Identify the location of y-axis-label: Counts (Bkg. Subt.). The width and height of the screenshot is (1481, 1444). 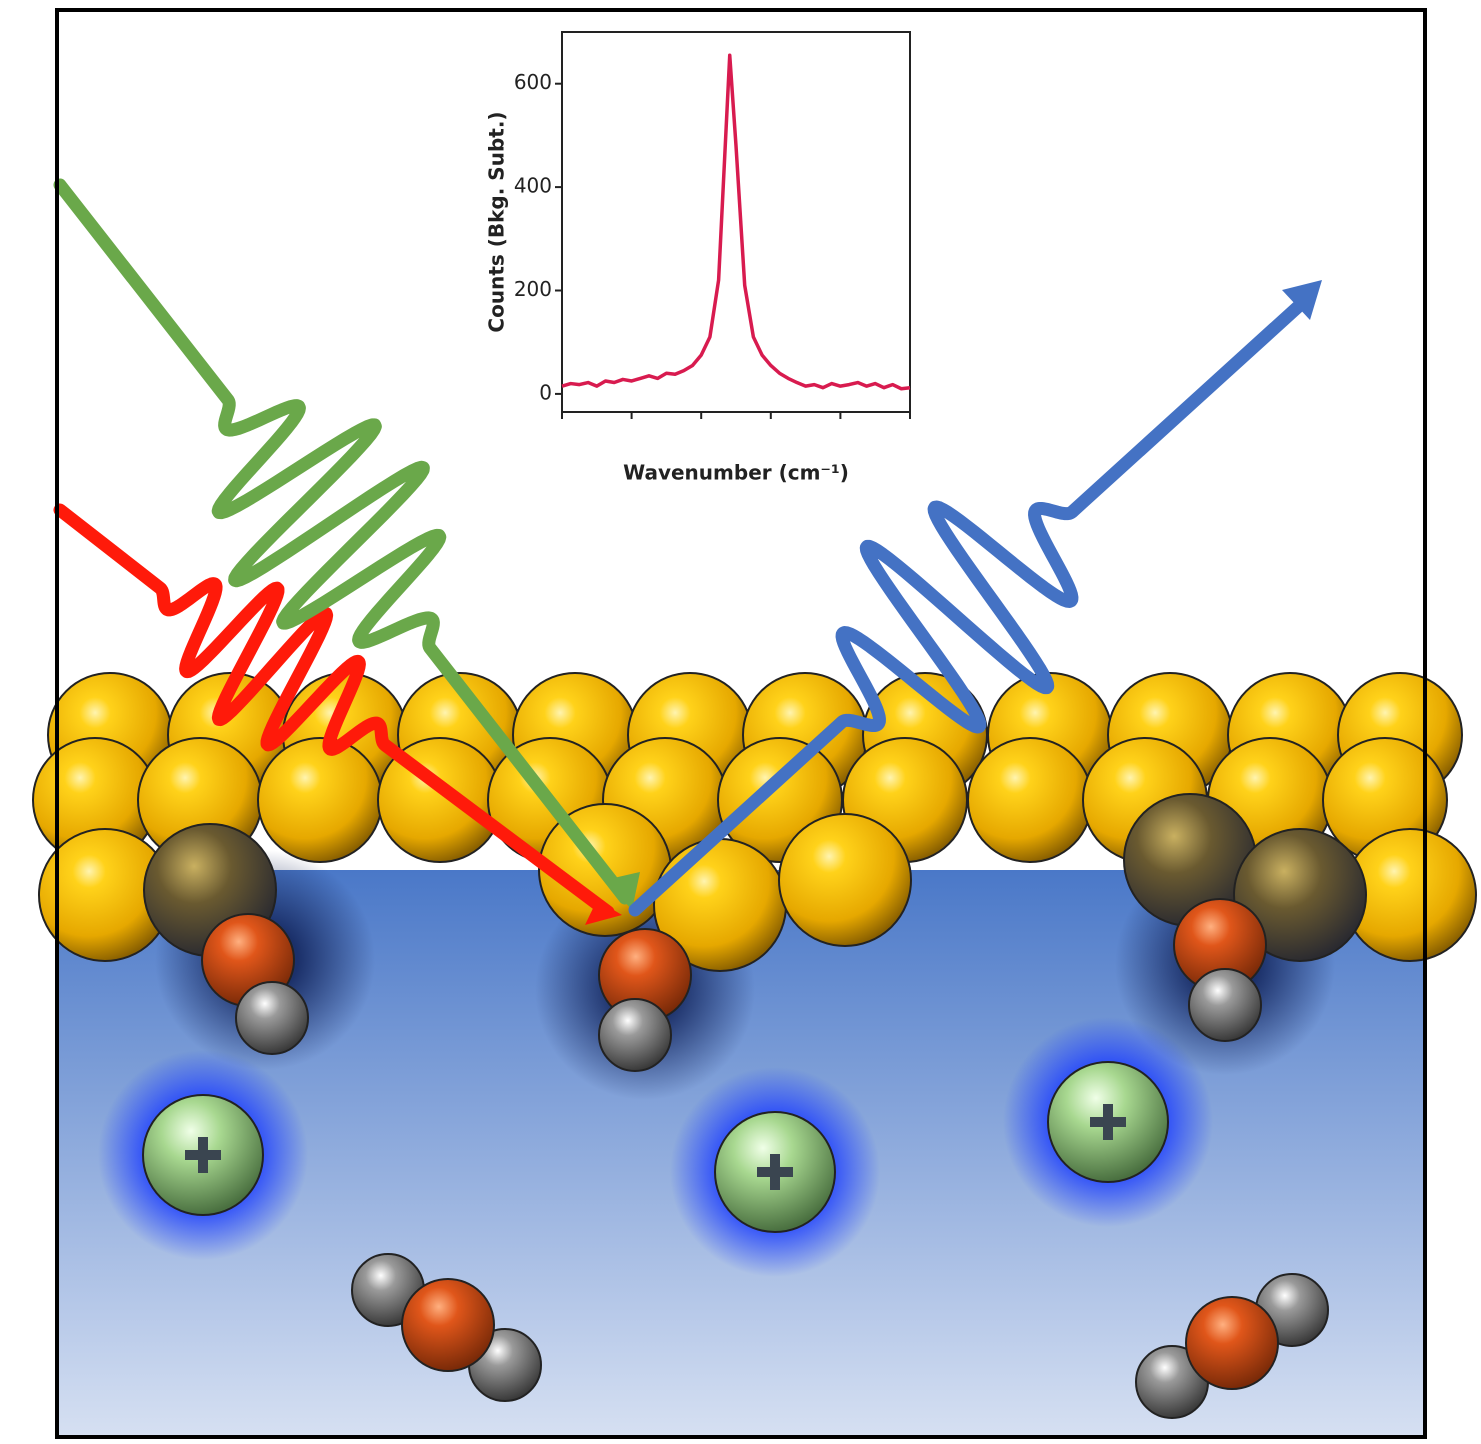
(497, 221).